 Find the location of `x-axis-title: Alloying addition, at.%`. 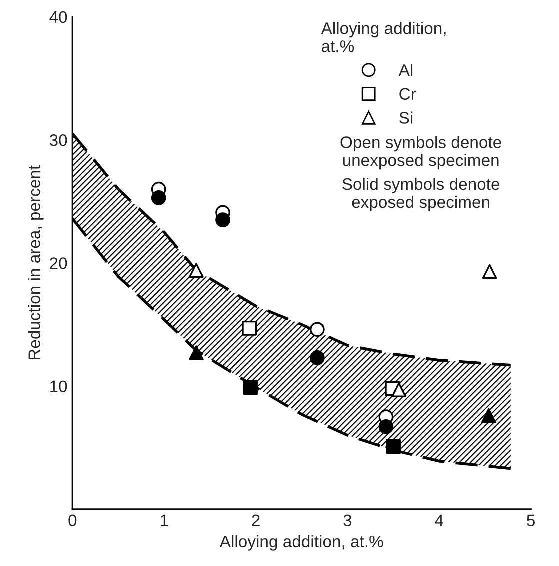

x-axis-title: Alloying addition, at.% is located at coordinates (302, 543).